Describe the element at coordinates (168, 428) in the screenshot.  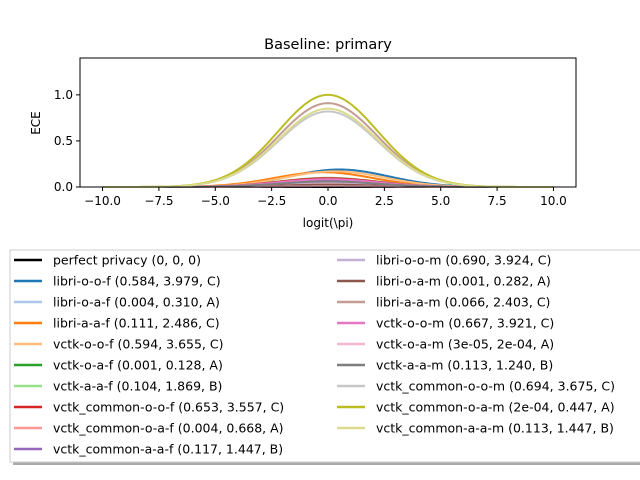
I see `legend-label: vctk_common-o-a-f (0.004, 0.668, A)` at that location.